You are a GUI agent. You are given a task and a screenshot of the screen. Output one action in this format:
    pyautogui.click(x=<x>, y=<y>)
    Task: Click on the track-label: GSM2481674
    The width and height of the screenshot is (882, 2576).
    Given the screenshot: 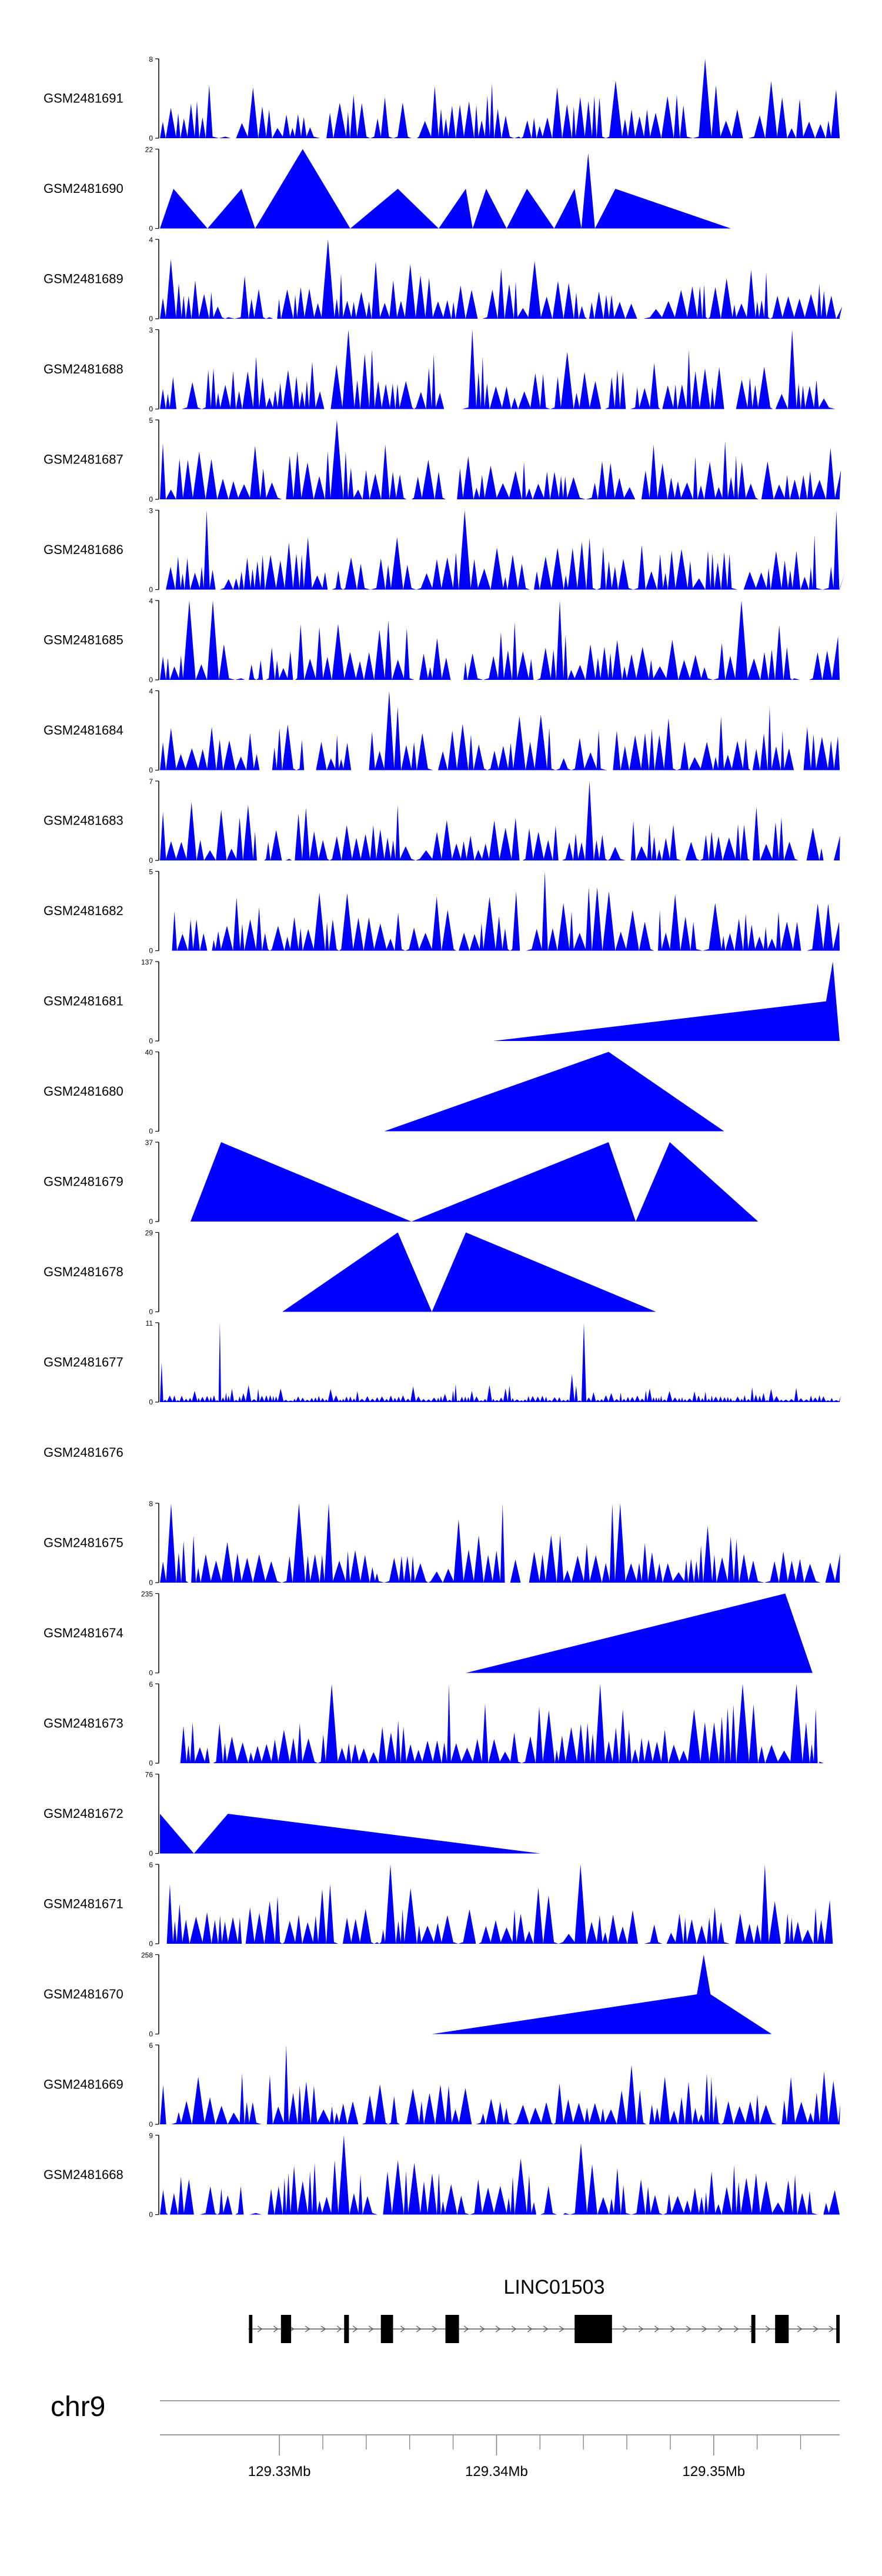 What is the action you would take?
    pyautogui.click(x=83, y=1633)
    